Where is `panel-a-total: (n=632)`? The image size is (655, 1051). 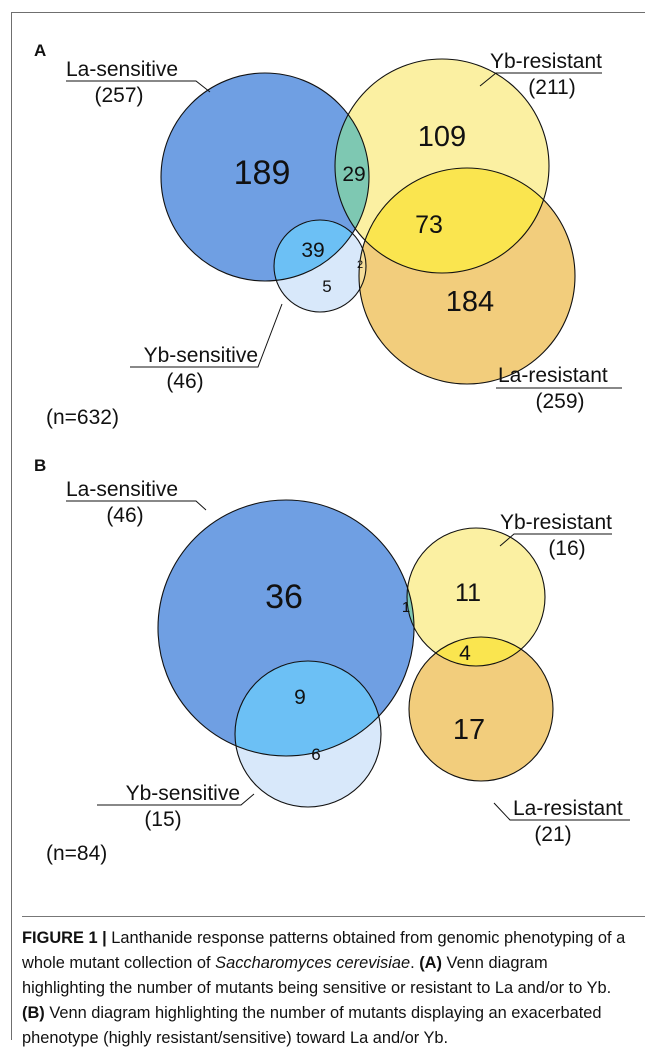 panel-a-total: (n=632) is located at coordinates (82, 417).